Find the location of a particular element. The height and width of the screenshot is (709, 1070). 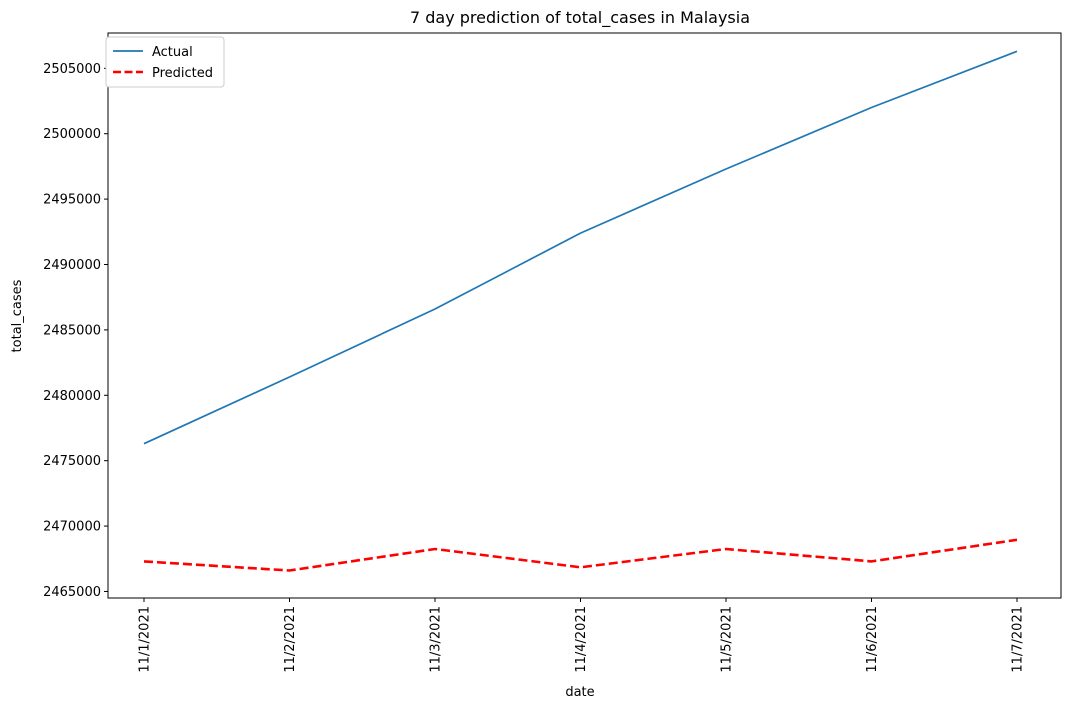

legend-box is located at coordinates (165, 62).